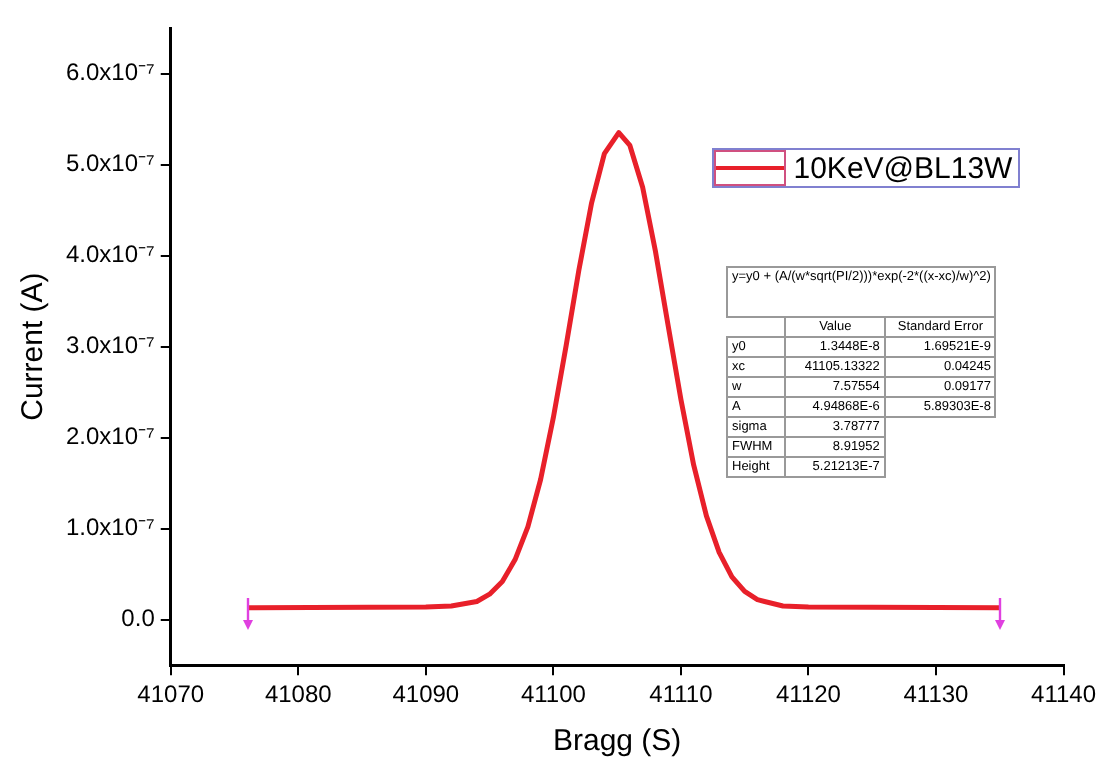 The height and width of the screenshot is (772, 1102). I want to click on y-tick-label: 6.0x10⁻⁷, so click(110, 72).